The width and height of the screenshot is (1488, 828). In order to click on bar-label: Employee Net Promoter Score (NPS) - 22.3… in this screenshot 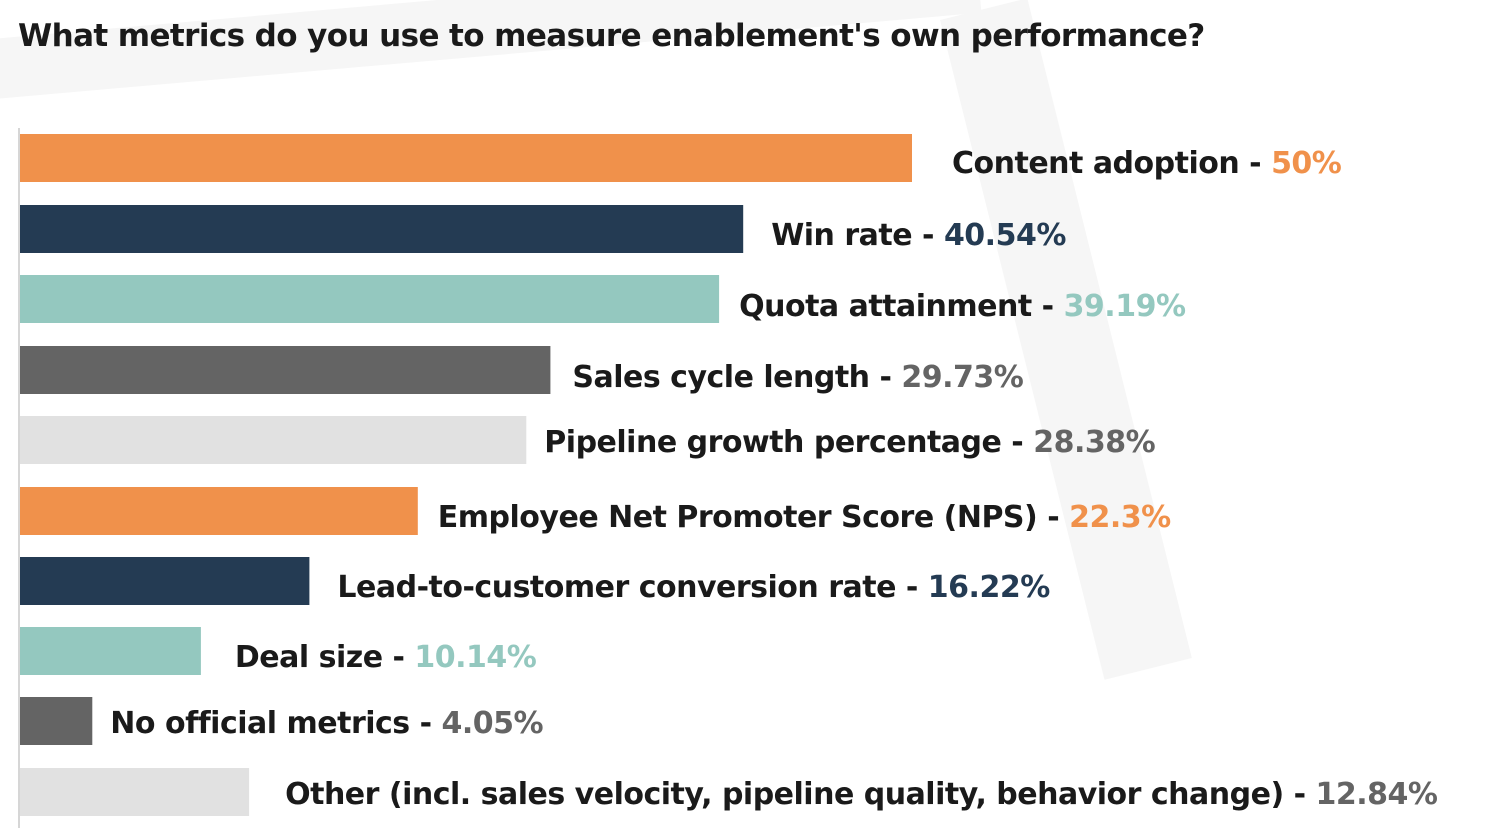, I will do `click(804, 517)`.